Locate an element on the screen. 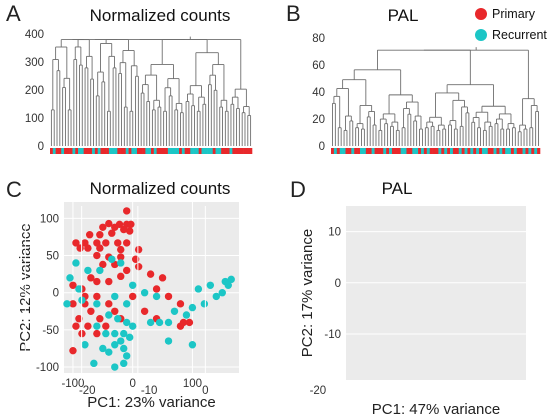 This screenshot has height=417, width=550. b-y-tick-label: 80 is located at coordinates (318, 39).